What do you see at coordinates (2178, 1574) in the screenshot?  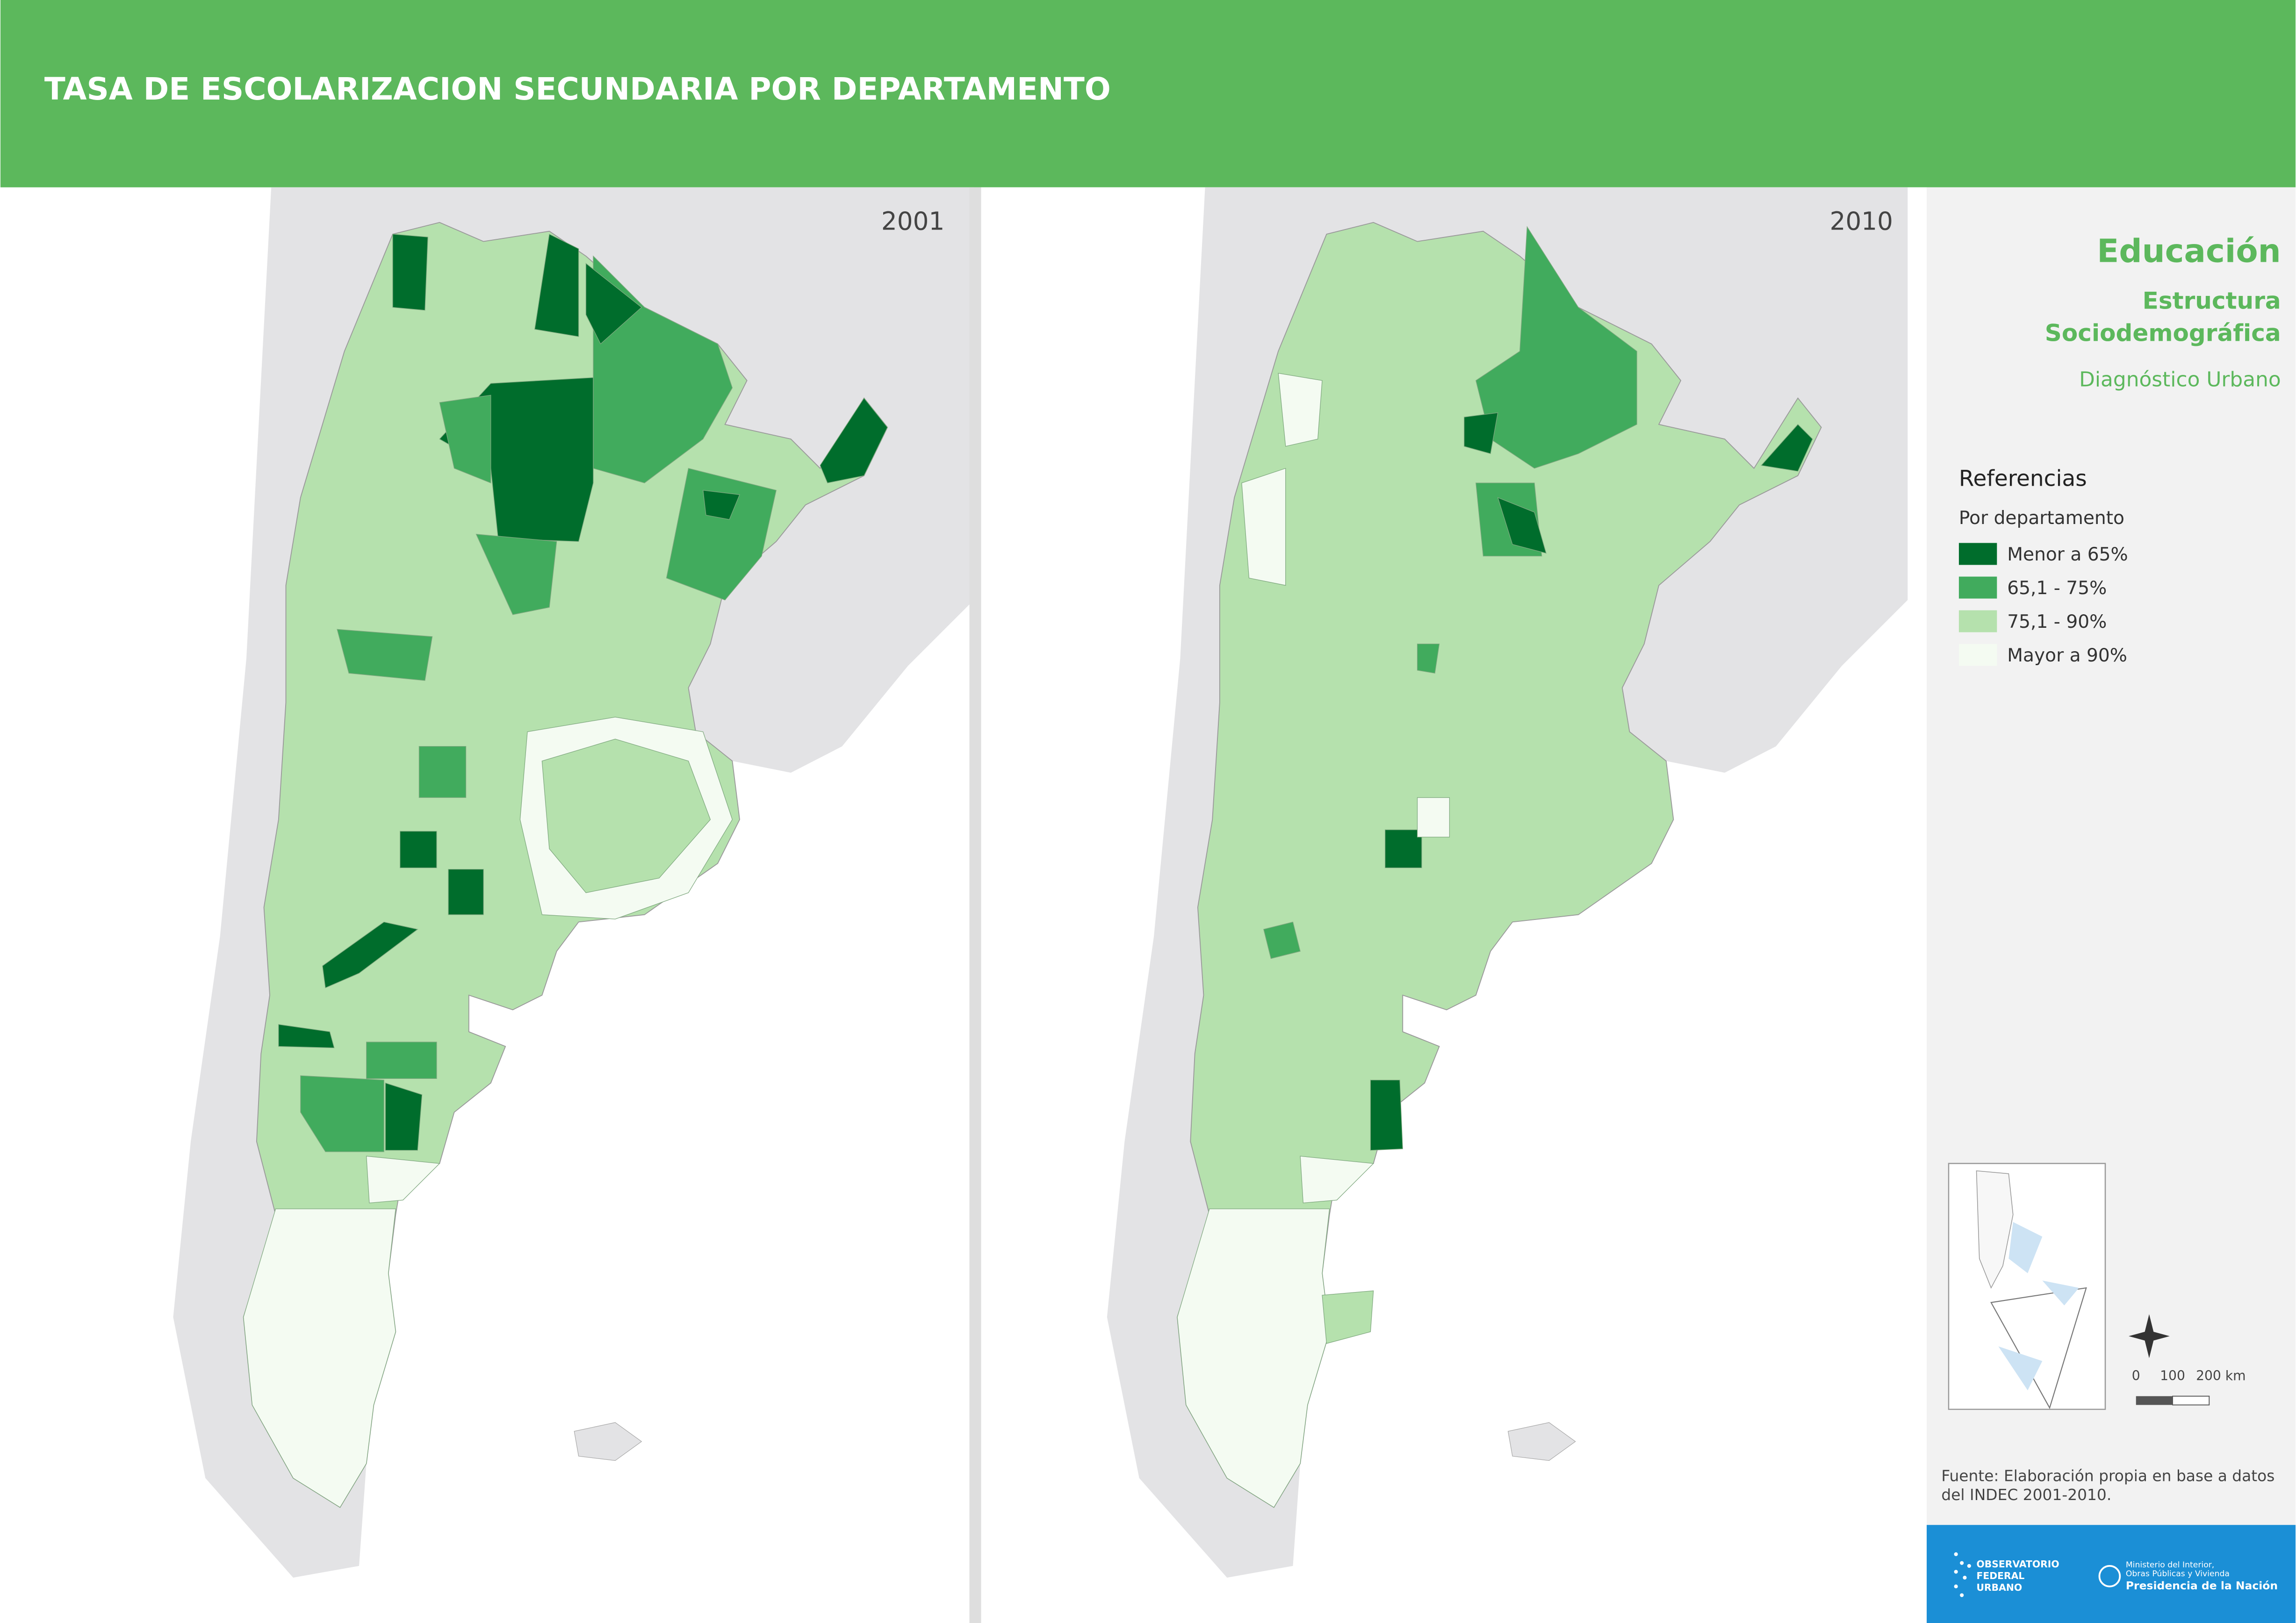 I see `logo-text: Obras Públicas y Vivienda` at bounding box center [2178, 1574].